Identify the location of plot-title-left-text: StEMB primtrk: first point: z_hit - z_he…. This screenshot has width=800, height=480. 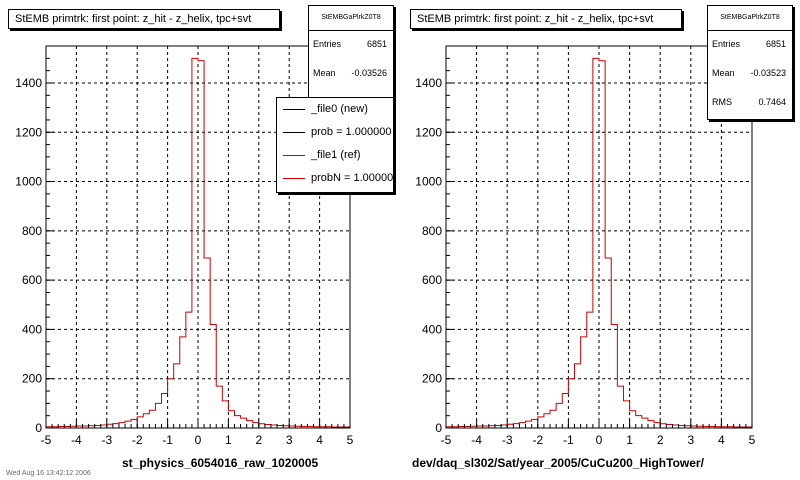
(133, 19).